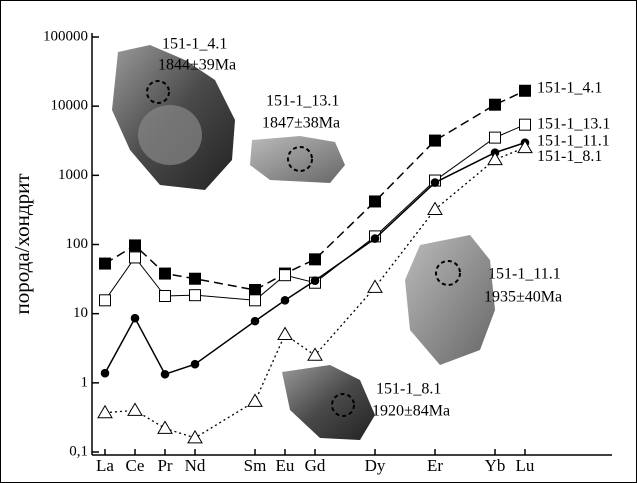 The width and height of the screenshot is (637, 483). Describe the element at coordinates (435, 465) in the screenshot. I see `x-tick-label: Er` at that location.